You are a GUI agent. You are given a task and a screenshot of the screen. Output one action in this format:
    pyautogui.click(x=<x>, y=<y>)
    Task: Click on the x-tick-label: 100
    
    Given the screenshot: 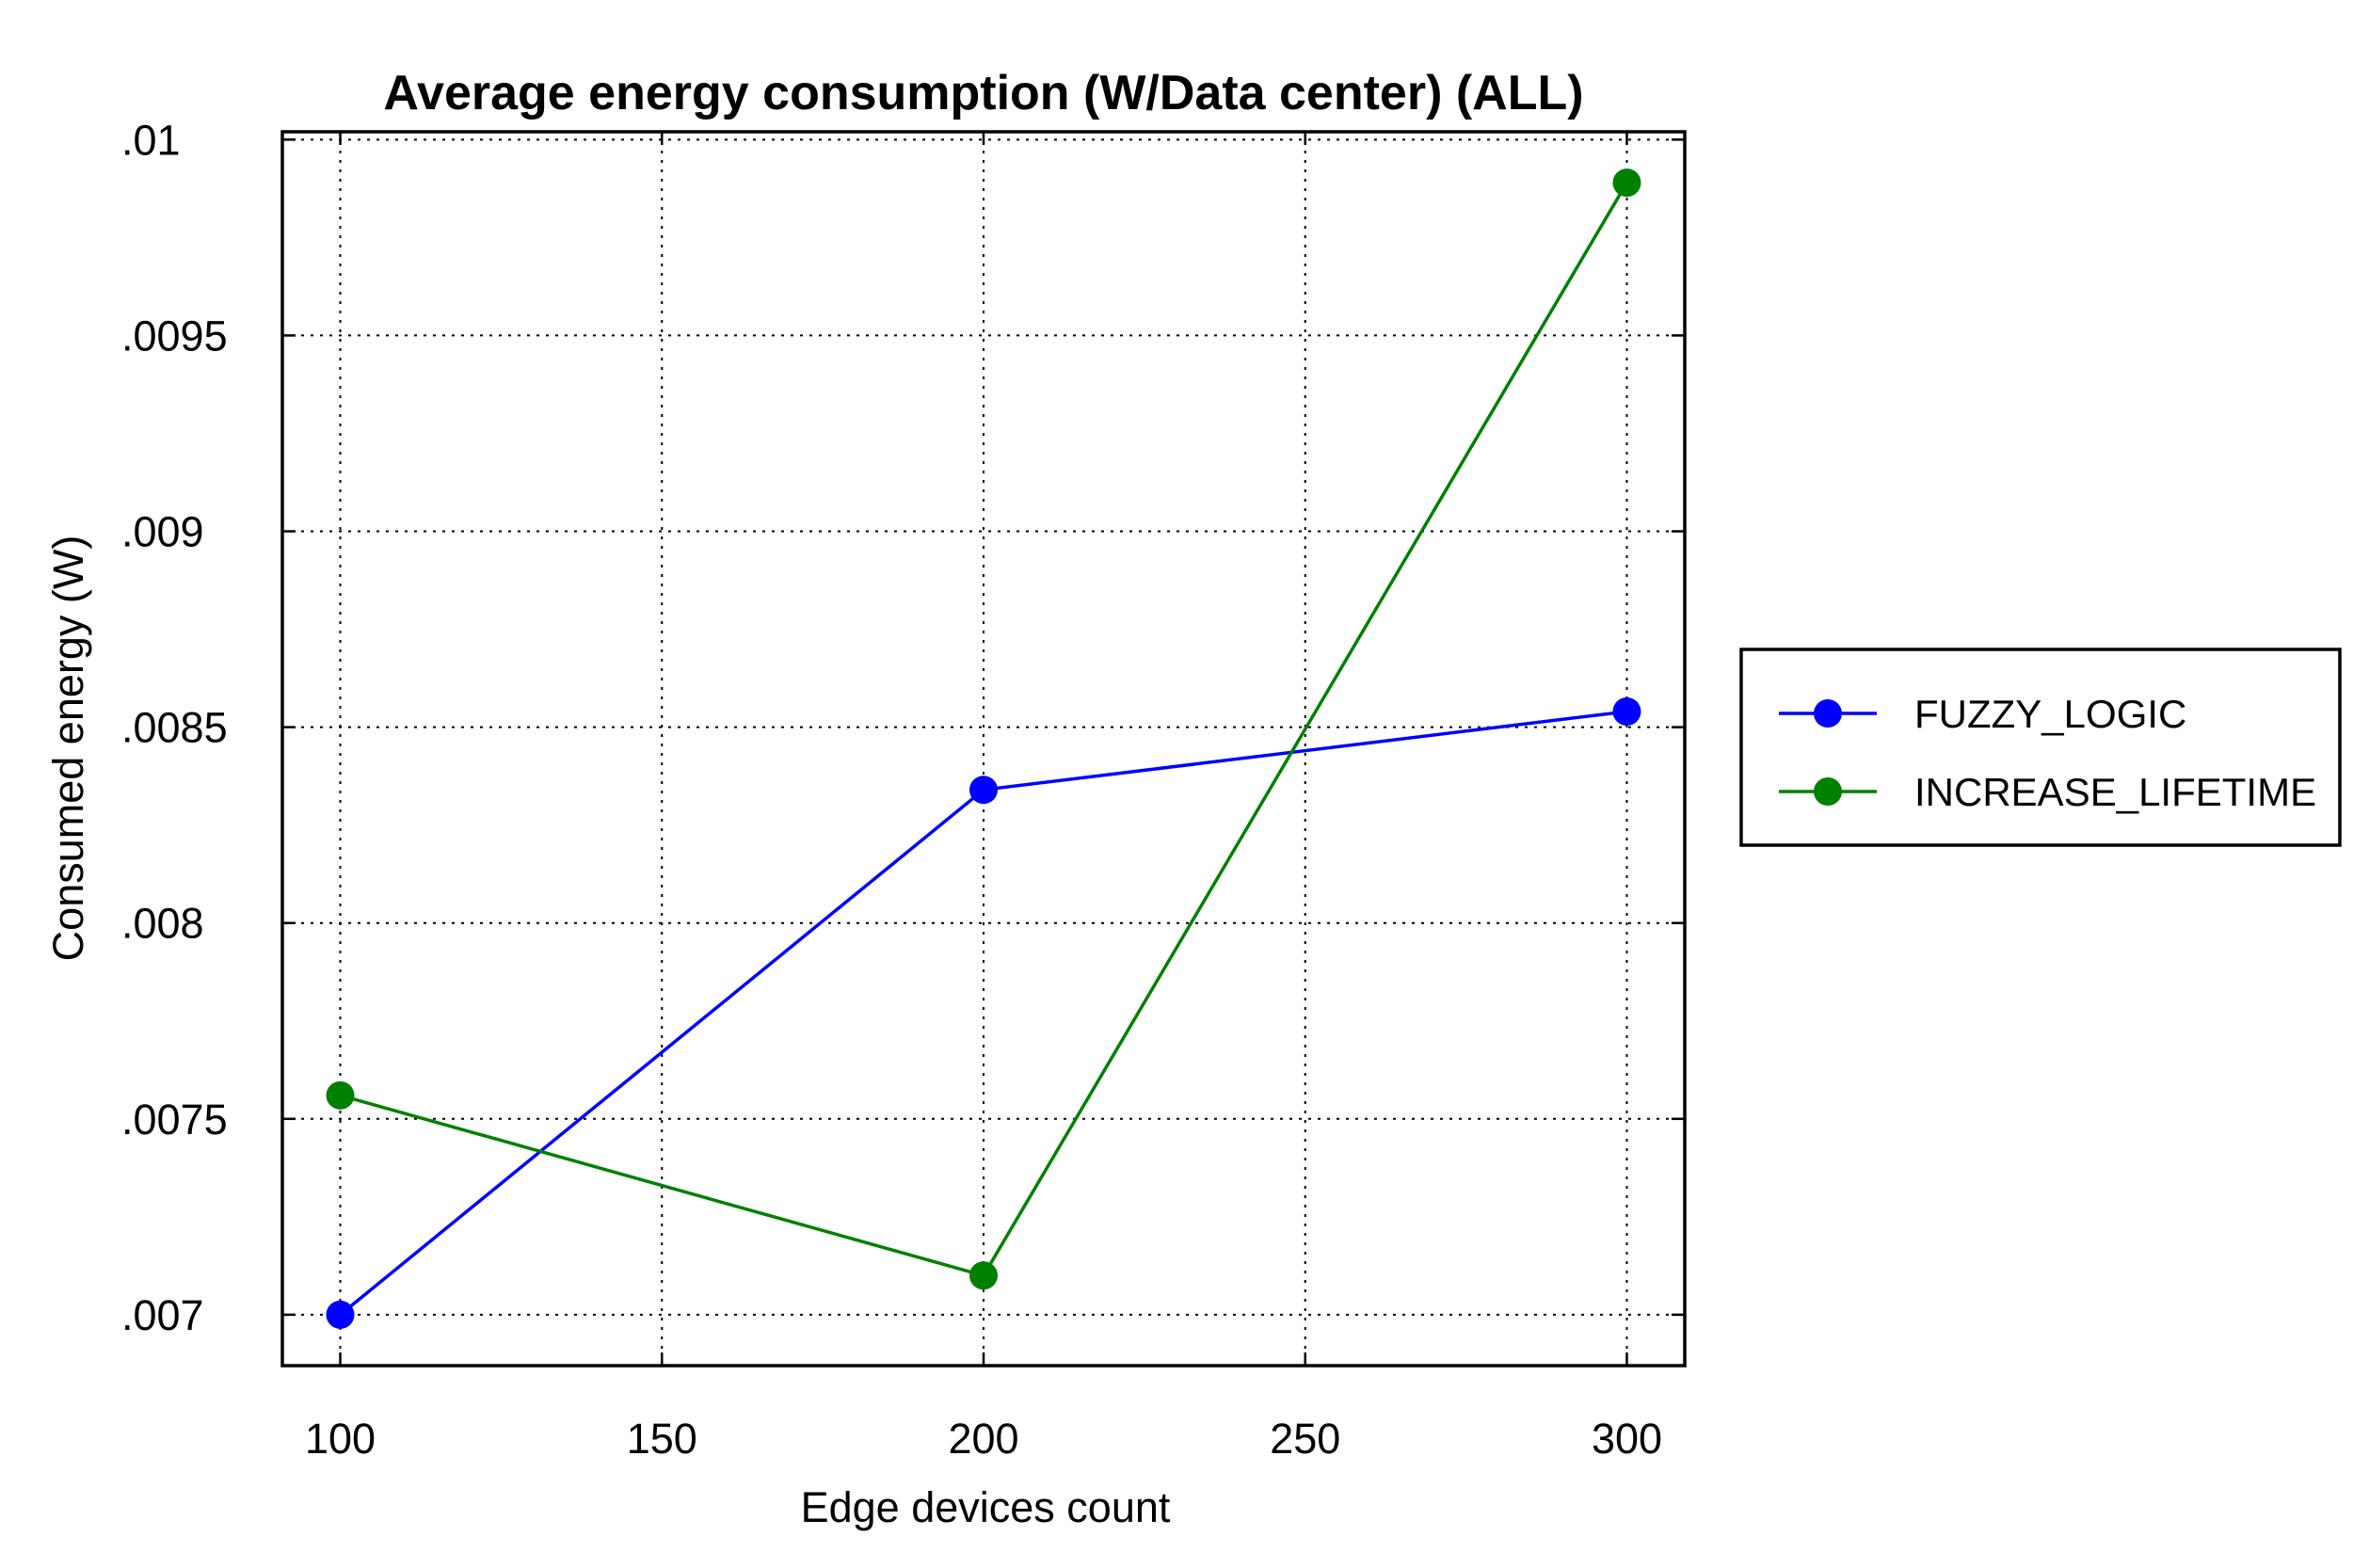 What is the action you would take?
    pyautogui.click(x=340, y=1439)
    